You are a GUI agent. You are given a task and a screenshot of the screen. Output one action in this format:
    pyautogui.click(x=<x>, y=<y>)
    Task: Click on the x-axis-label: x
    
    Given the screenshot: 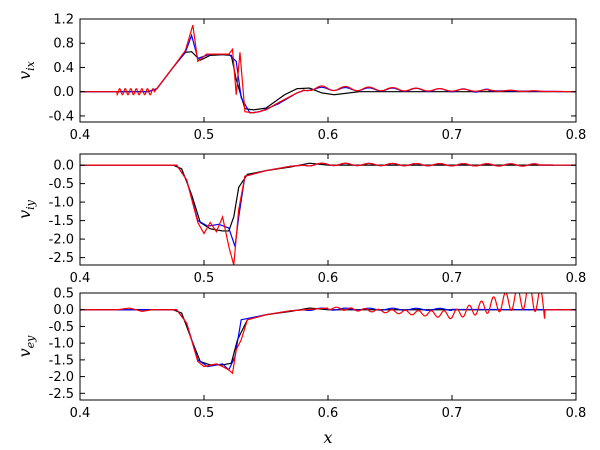 What is the action you would take?
    pyautogui.click(x=327, y=437)
    